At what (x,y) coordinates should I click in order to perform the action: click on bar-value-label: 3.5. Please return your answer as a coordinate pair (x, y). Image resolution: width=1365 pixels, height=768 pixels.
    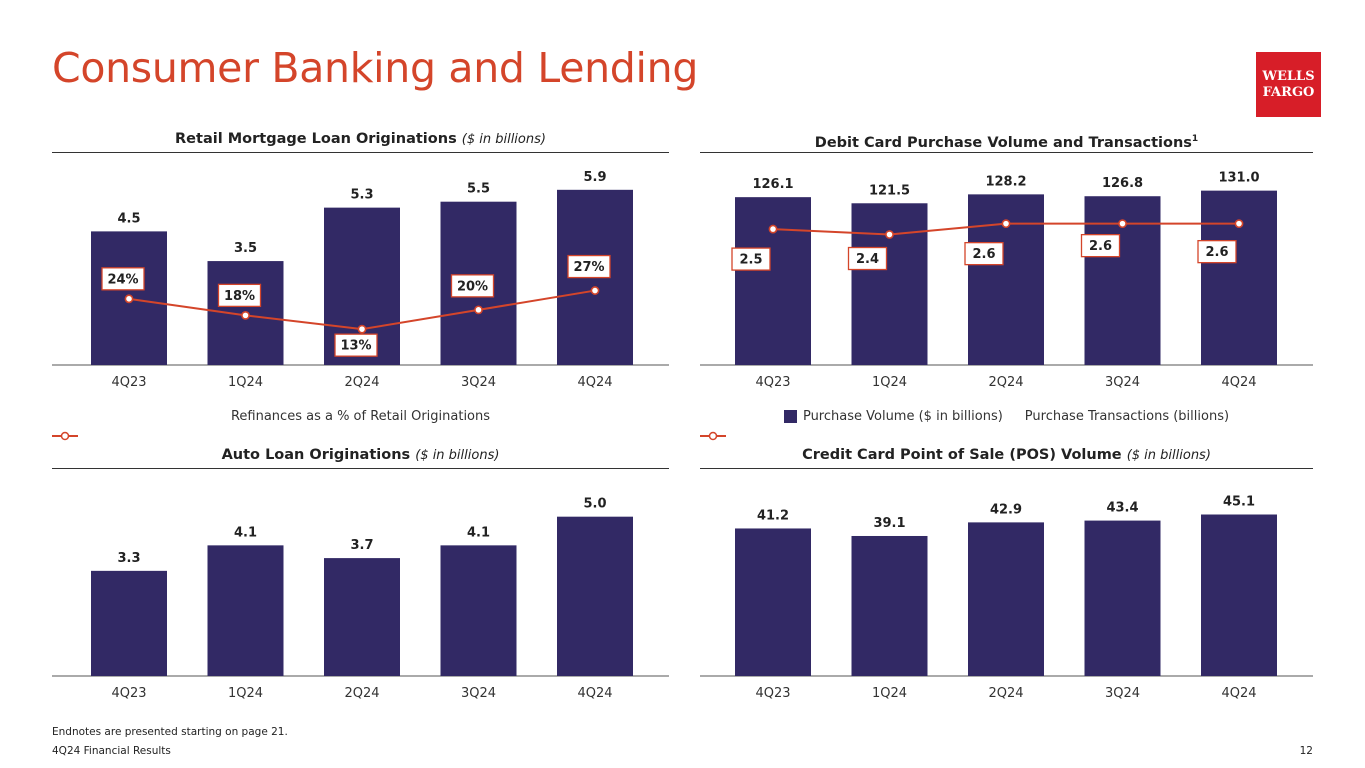
    Looking at the image, I should click on (245, 248).